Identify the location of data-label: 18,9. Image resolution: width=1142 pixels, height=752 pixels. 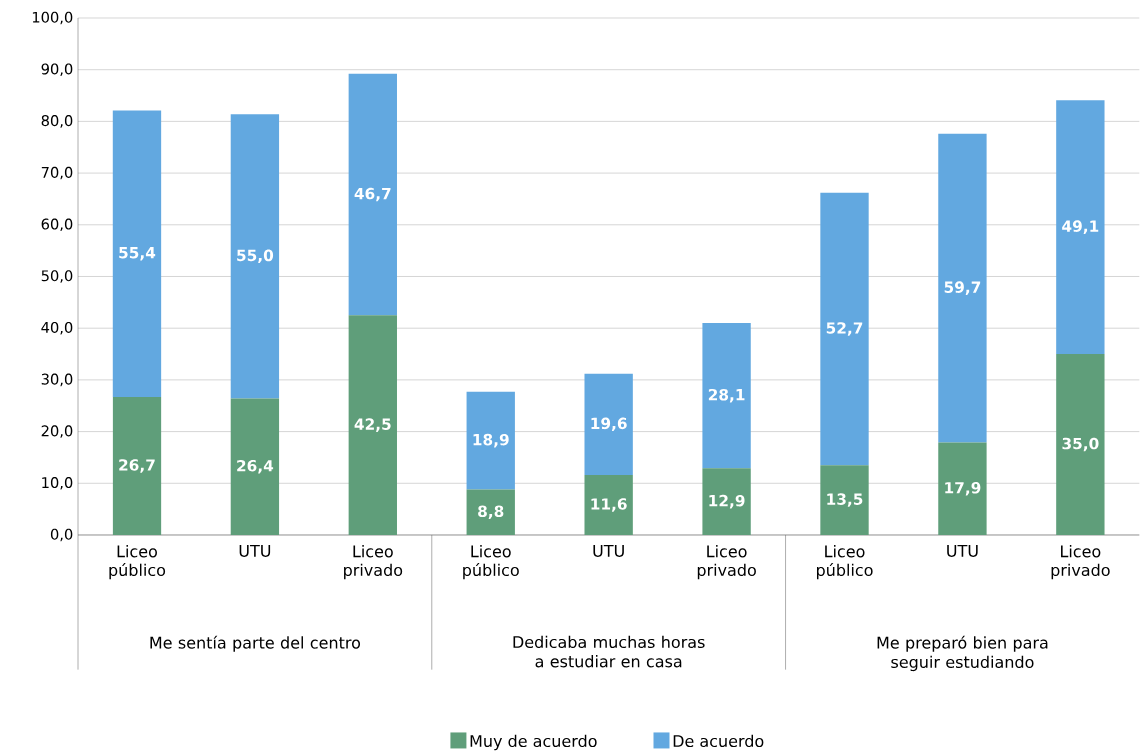
(491, 440).